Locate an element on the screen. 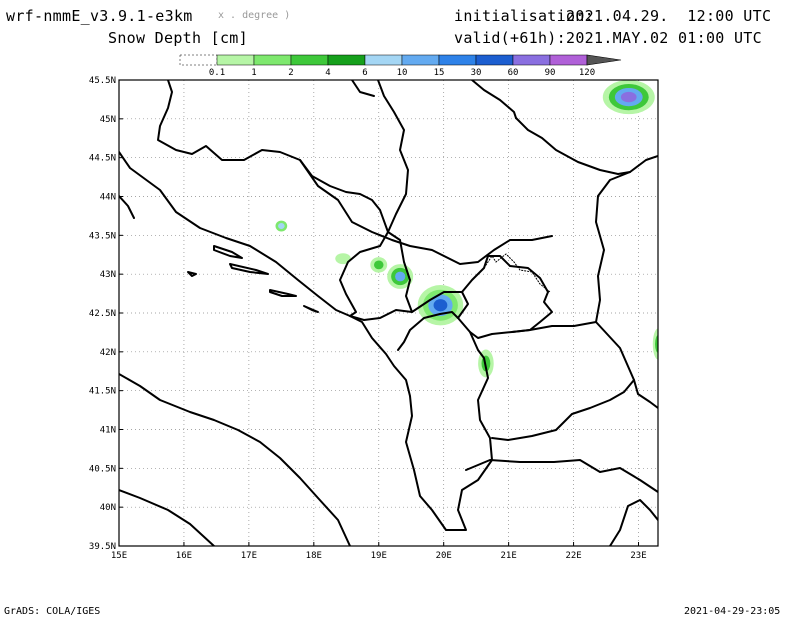  snow-patch-east-edge is located at coordinates (655, 344).